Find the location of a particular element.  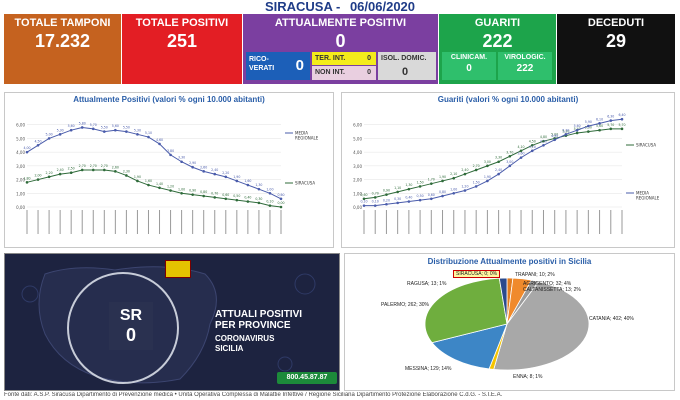

map-heading-line2: PER PROVINCE is located at coordinates (253, 325).